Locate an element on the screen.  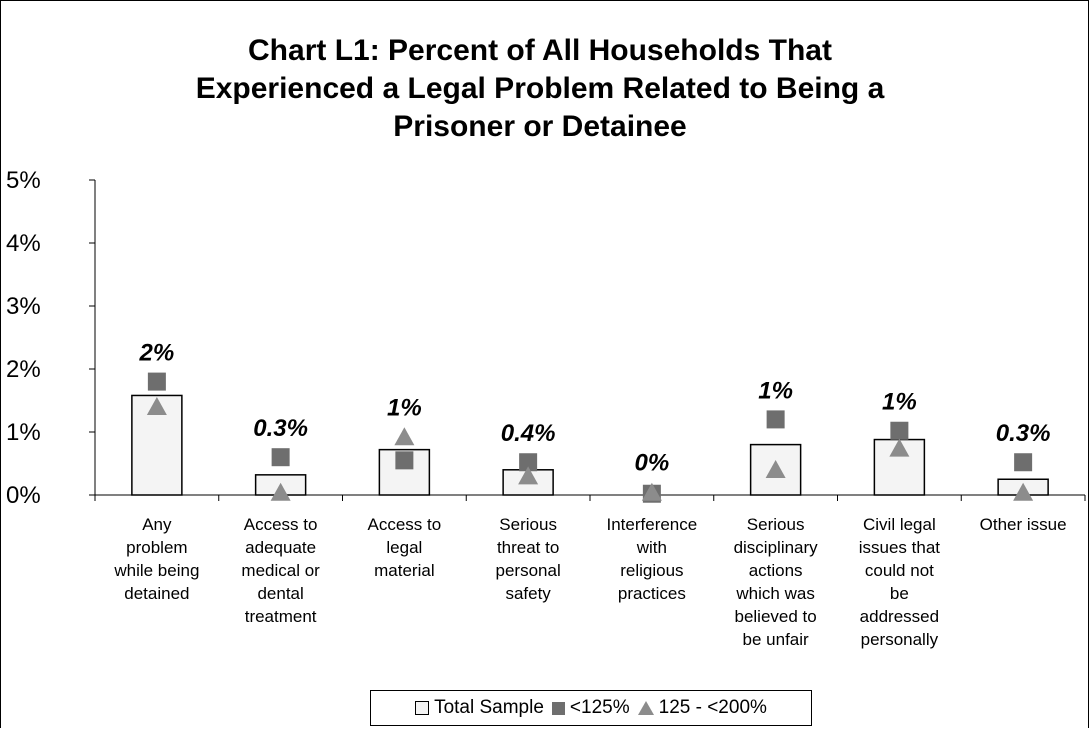
category-label: Access to legal material is located at coordinates (405, 547).